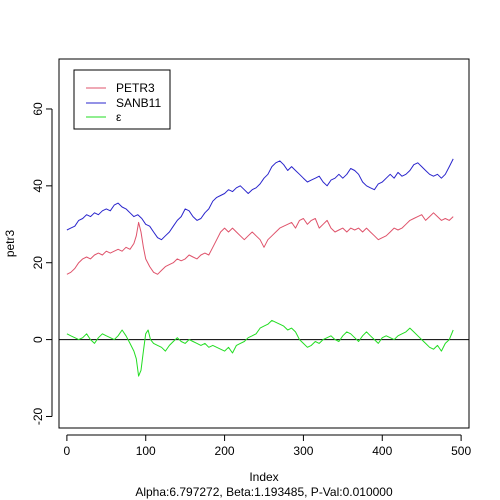  I want to click on legend-label-sanb11: SANB11, so click(138, 103).